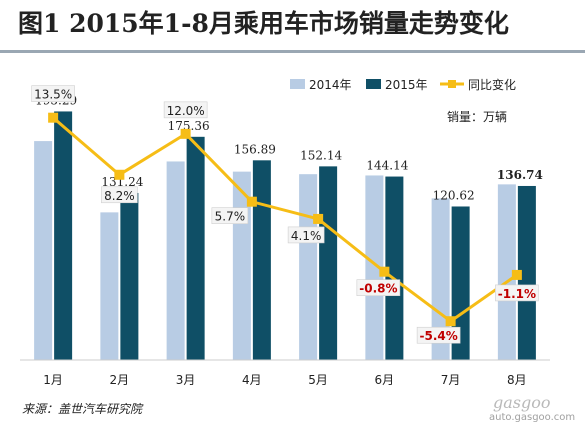  Describe the element at coordinates (477, 117) in the screenshot. I see `unit-label: 销量：万辆` at that location.